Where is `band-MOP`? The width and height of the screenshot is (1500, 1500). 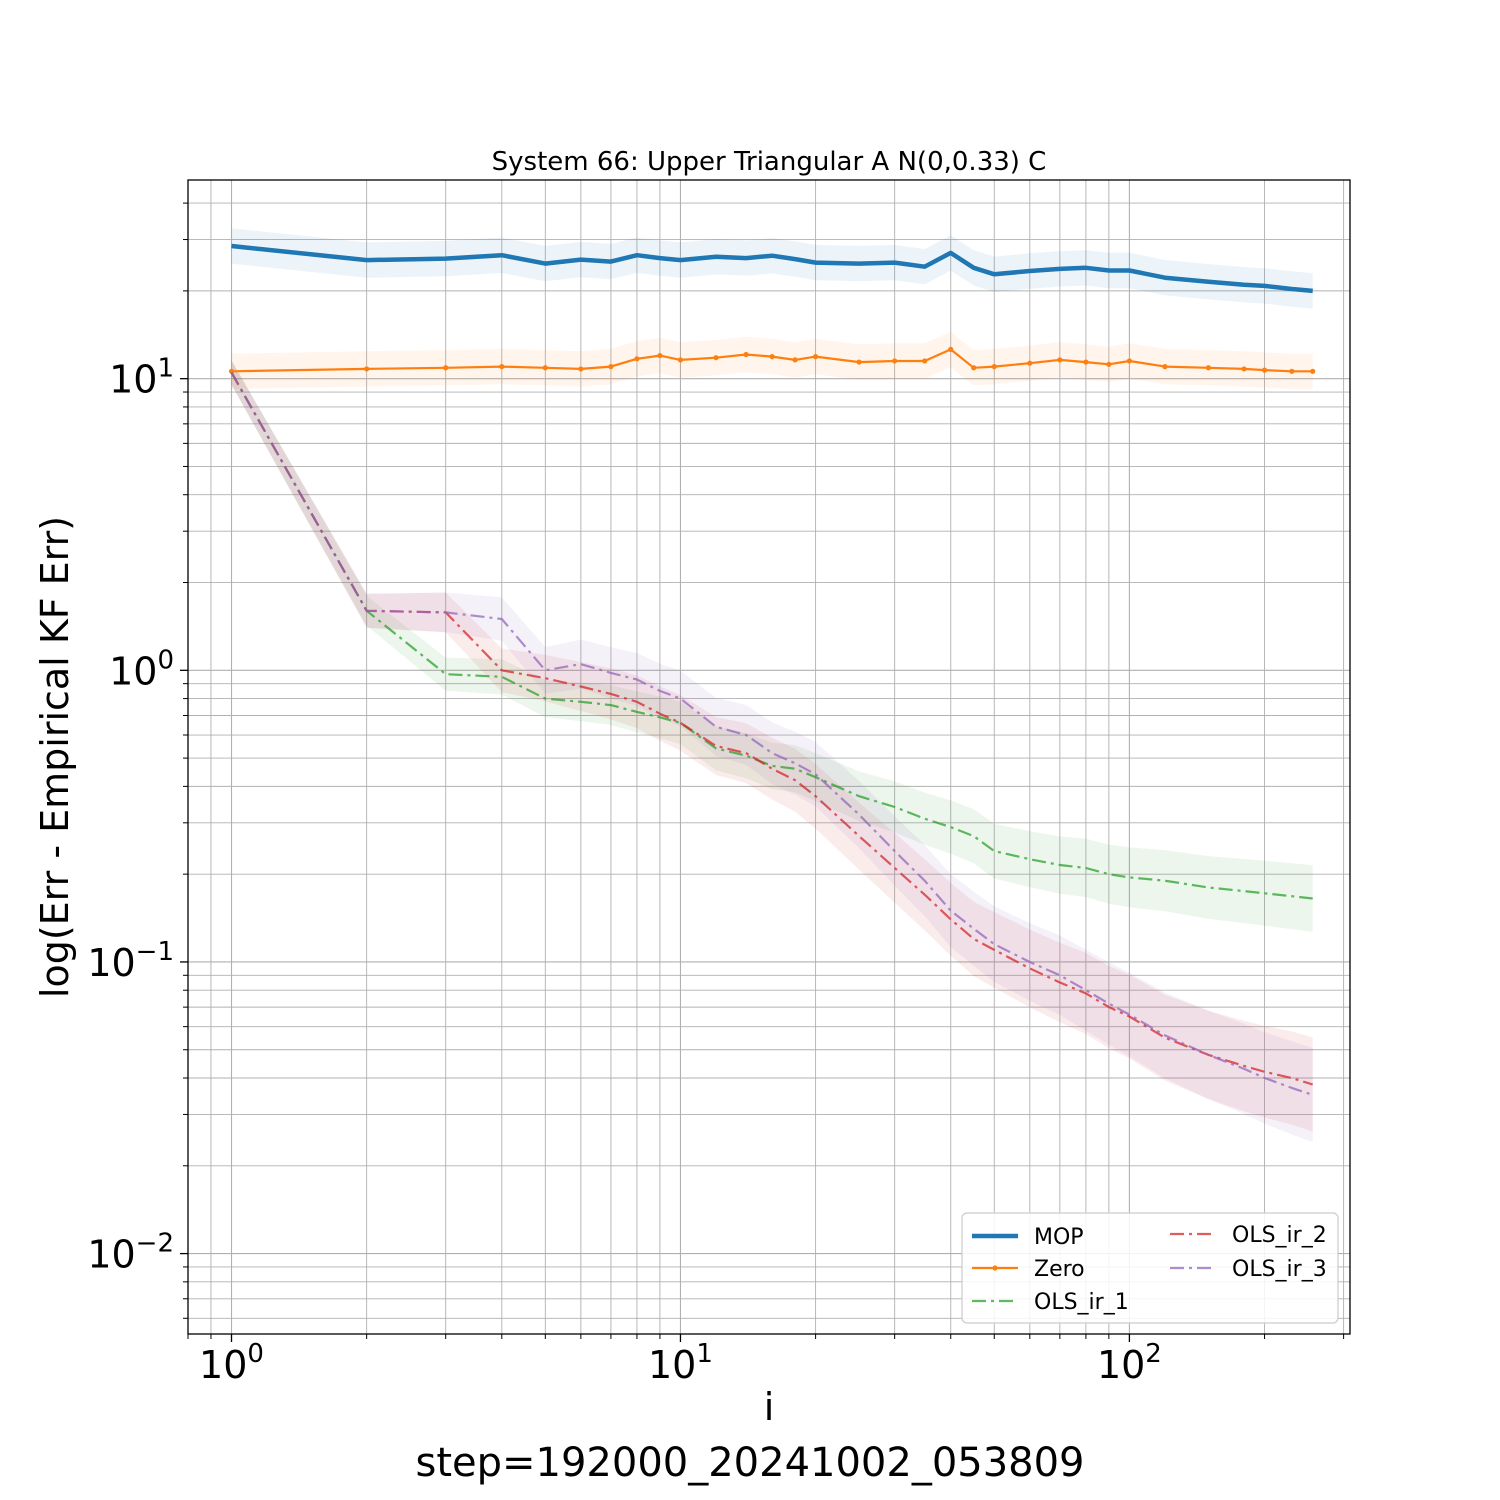
band-MOP is located at coordinates (772, 268).